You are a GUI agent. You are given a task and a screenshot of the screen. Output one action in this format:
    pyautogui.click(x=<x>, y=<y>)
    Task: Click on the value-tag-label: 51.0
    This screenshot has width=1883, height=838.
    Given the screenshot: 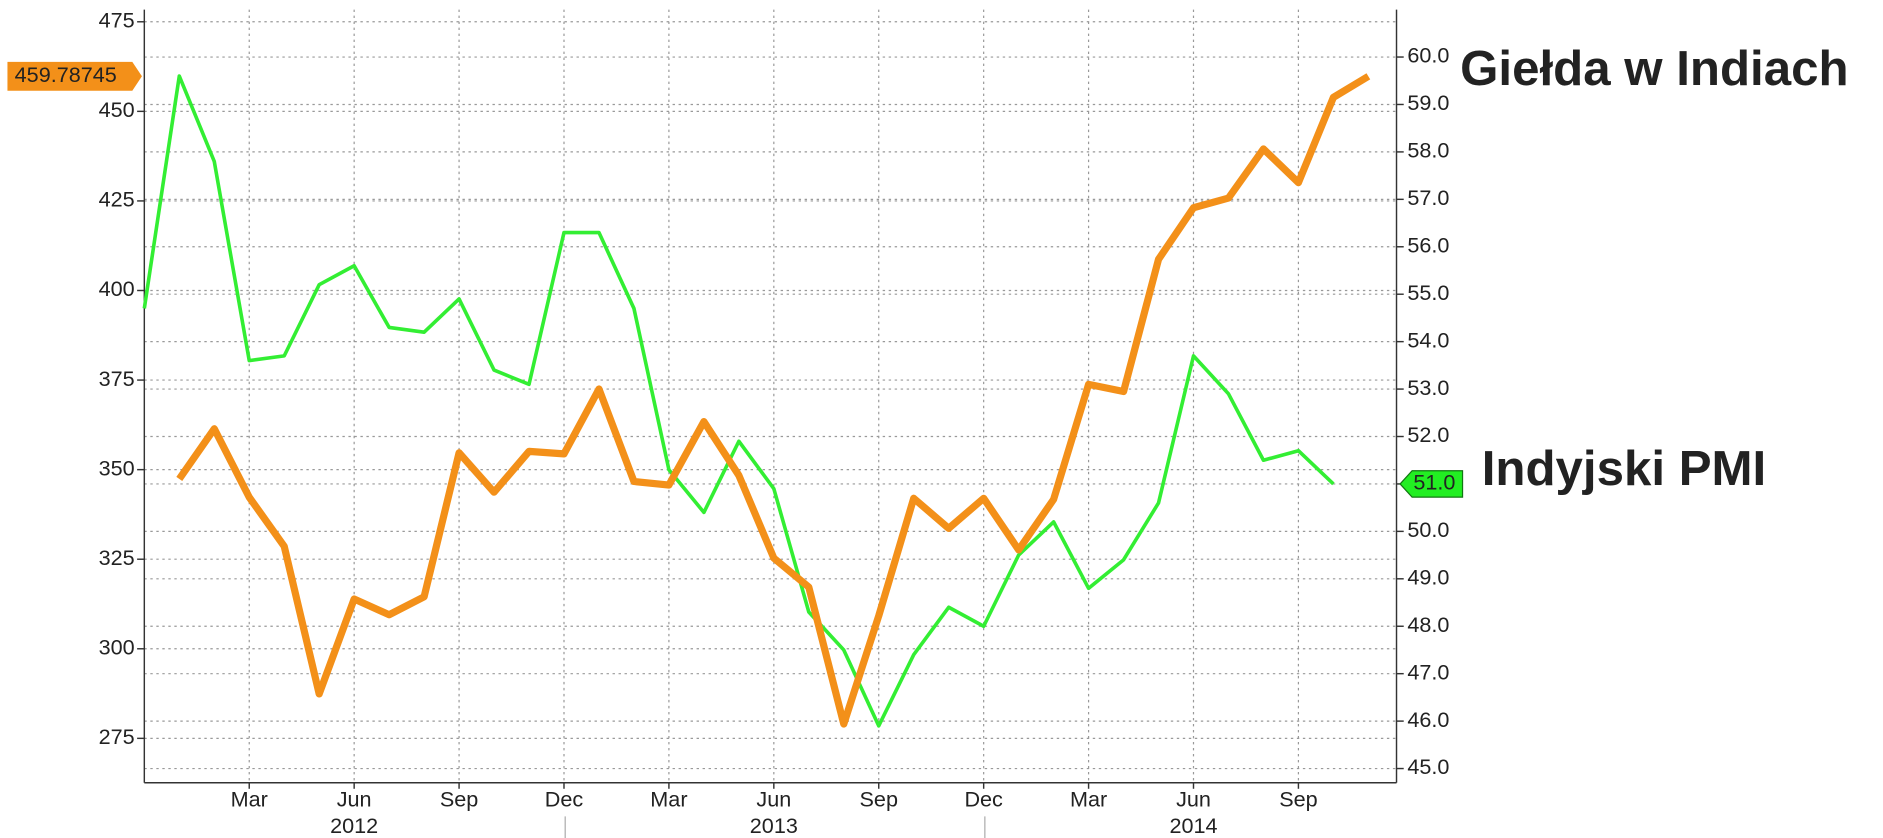 What is the action you would take?
    pyautogui.click(x=1434, y=482)
    